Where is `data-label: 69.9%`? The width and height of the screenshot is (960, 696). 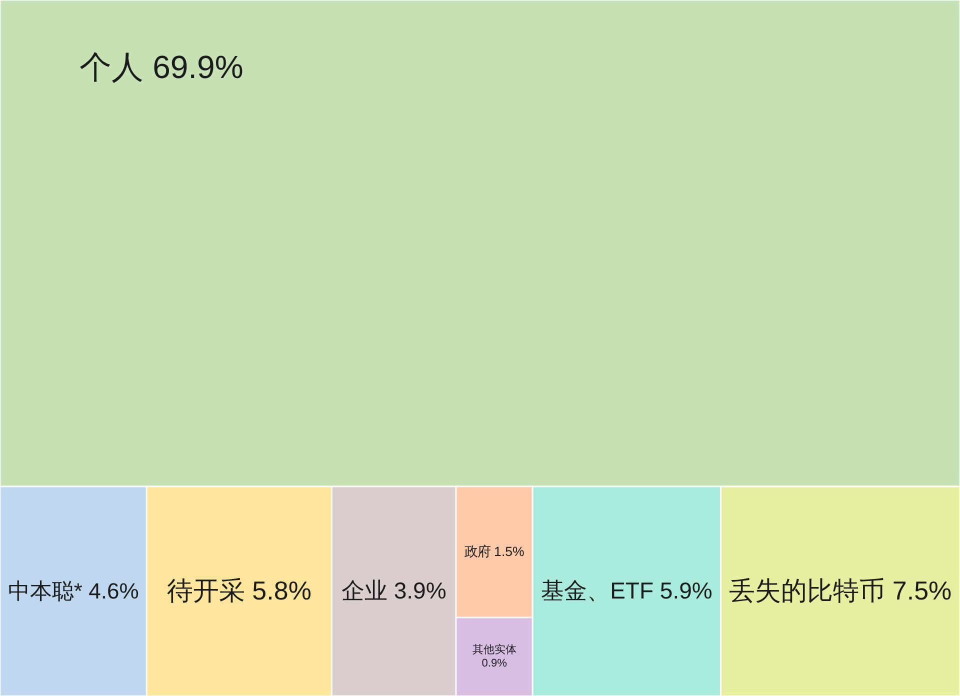
data-label: 69.9% is located at coordinates (198, 67).